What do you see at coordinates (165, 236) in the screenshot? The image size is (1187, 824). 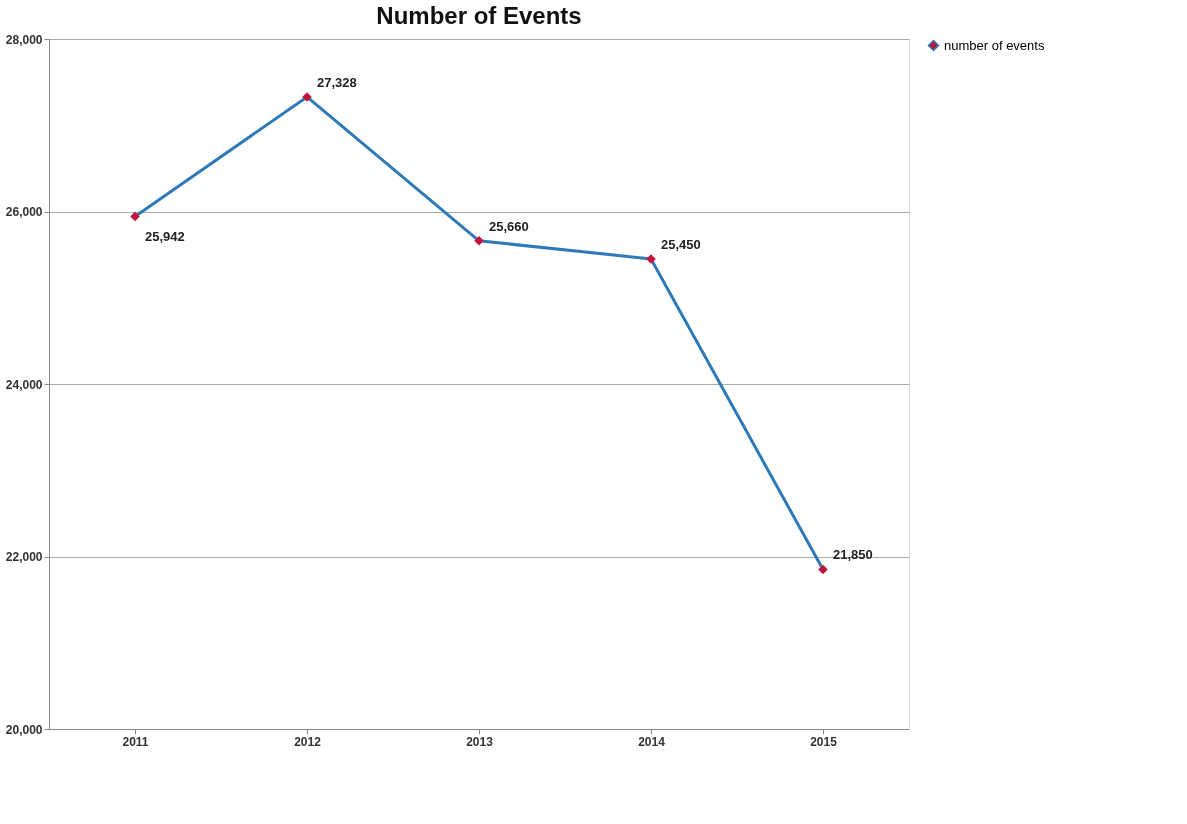 I see `data-label: 25,942` at bounding box center [165, 236].